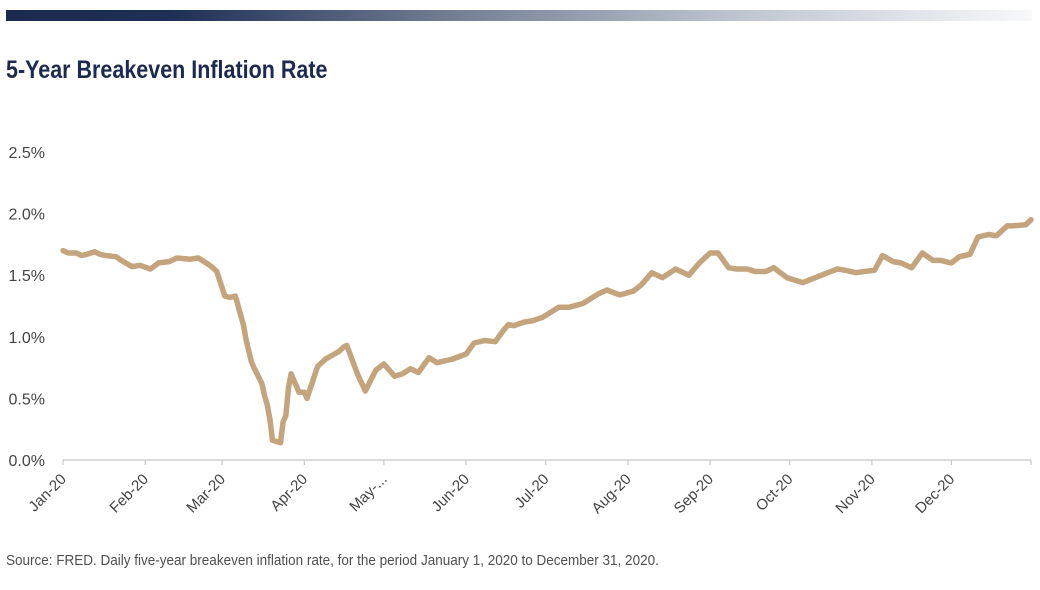 This screenshot has height=590, width=1040. Describe the element at coordinates (27, 461) in the screenshot. I see `y-tick-label: 0.0%` at that location.